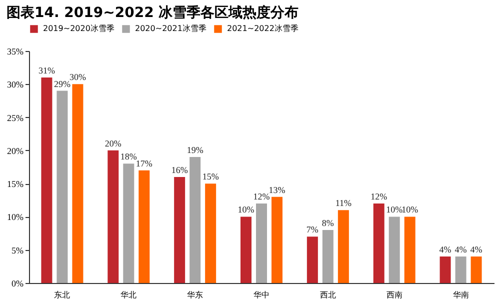  I want to click on data-label: 15%, so click(211, 177).